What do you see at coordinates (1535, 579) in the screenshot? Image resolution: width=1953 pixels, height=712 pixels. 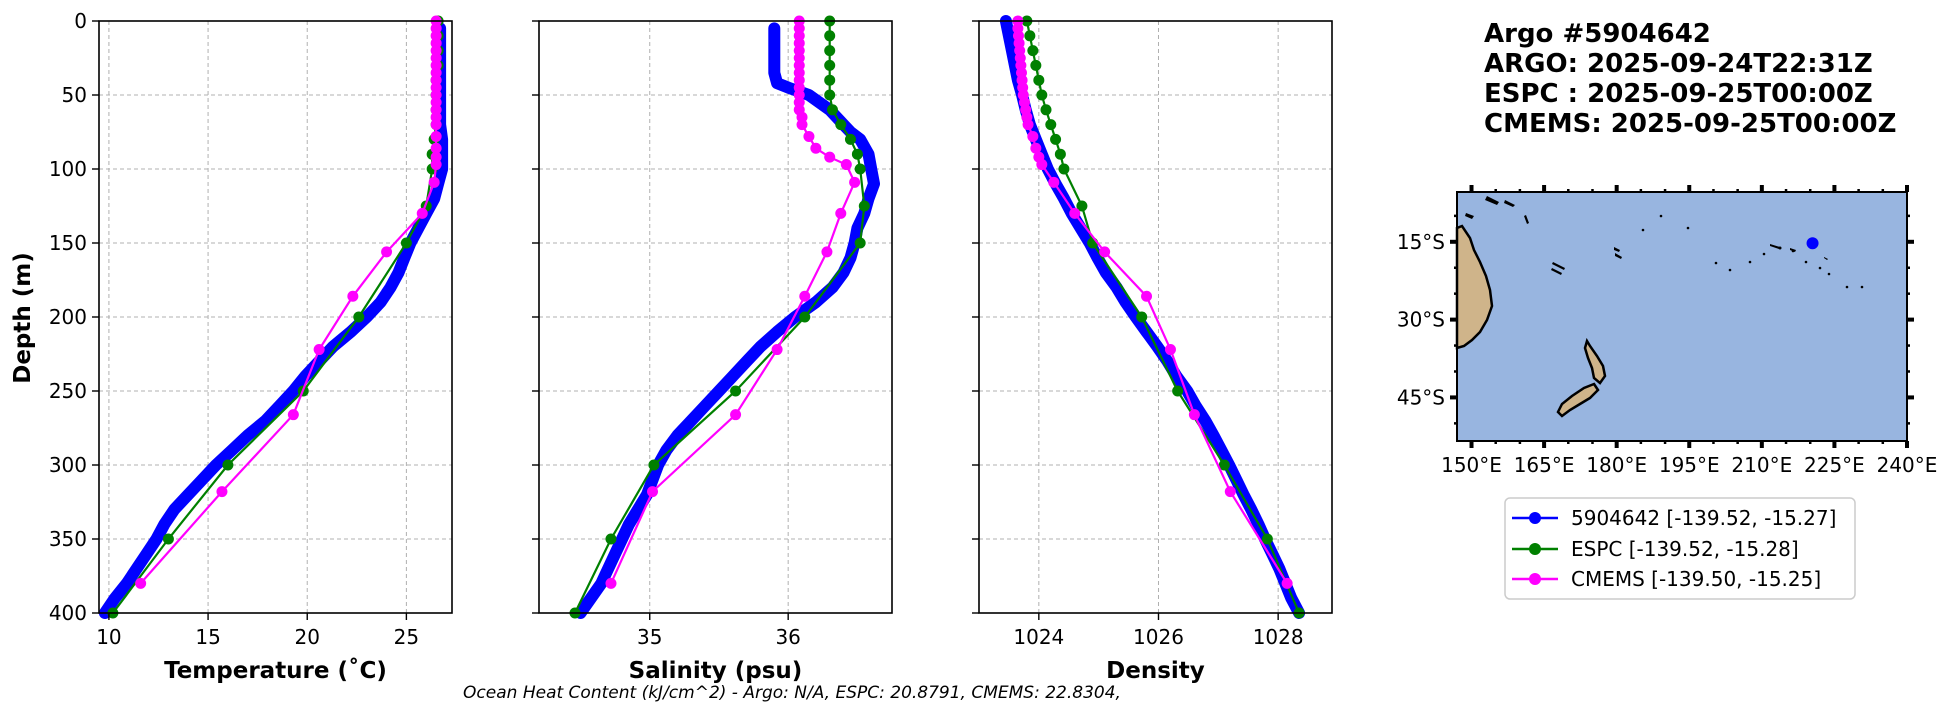 I see `legend-cmems-marker` at bounding box center [1535, 579].